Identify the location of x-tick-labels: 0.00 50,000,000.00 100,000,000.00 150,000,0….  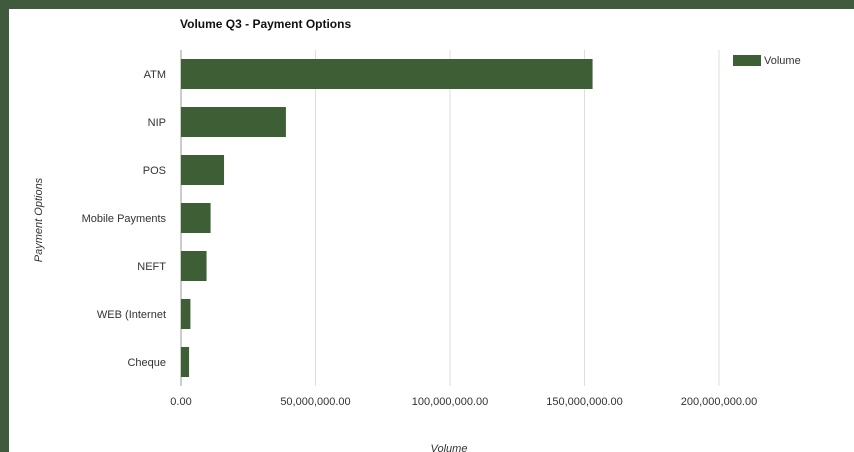
(463, 402).